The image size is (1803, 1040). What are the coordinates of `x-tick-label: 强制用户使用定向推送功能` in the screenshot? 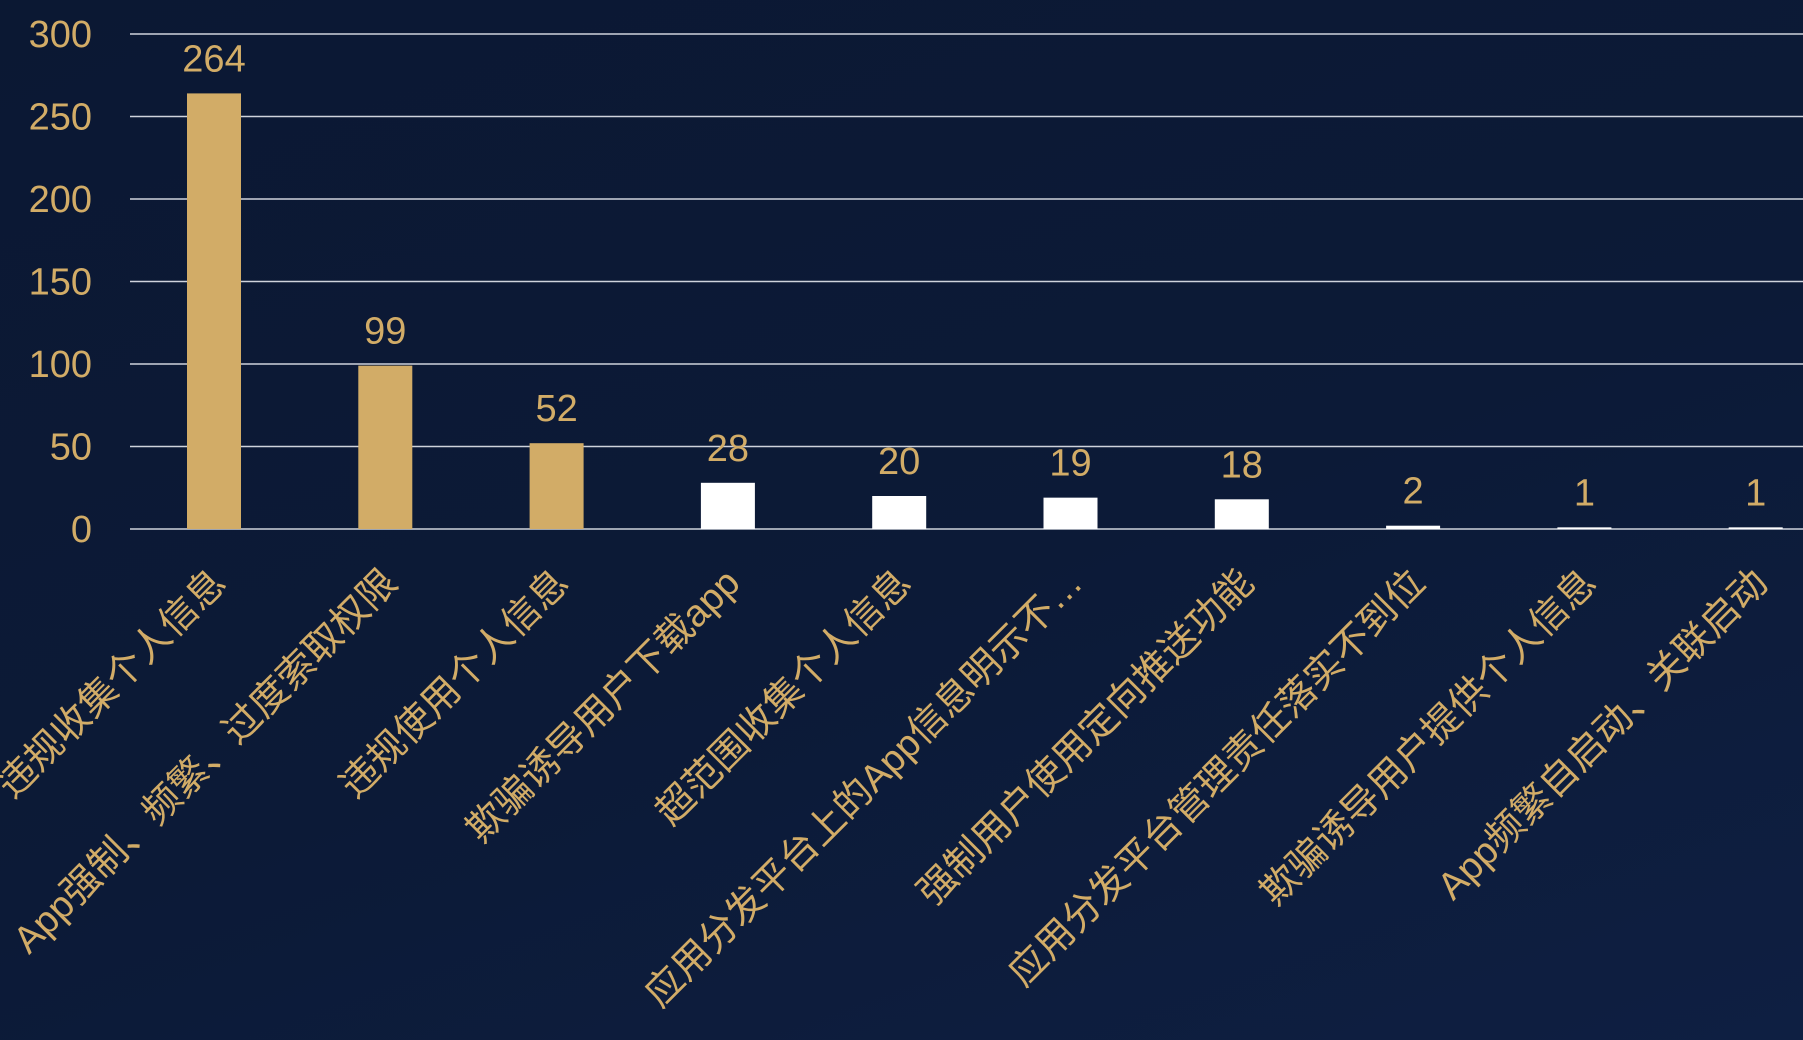 It's located at (1086, 738).